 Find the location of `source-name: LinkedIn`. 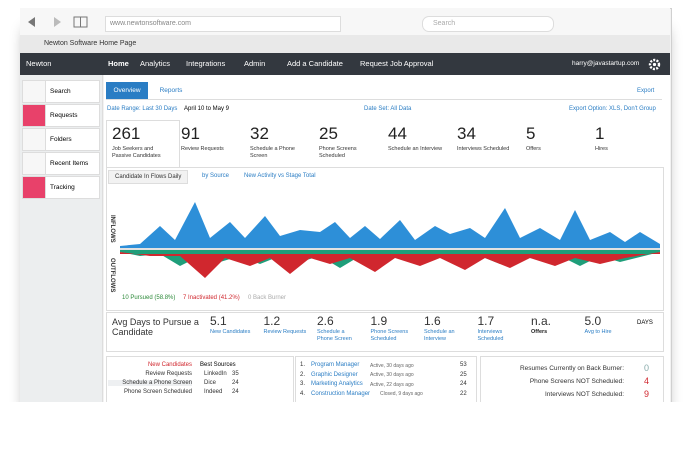

source-name: LinkedIn is located at coordinates (215, 374).